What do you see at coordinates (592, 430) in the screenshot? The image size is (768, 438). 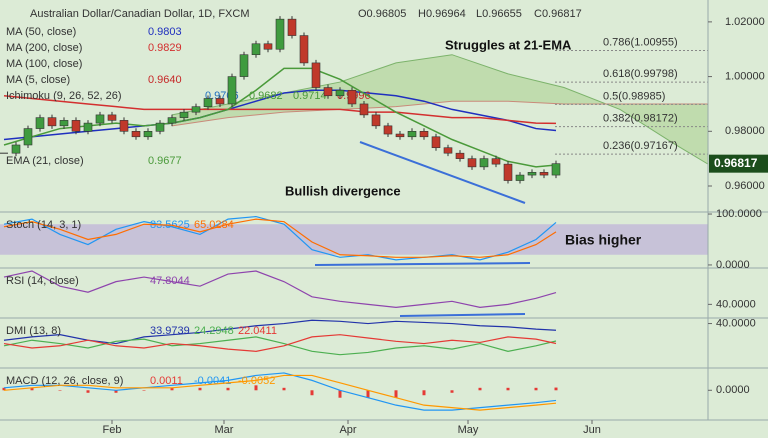 I see `x-tick-label: Jun` at bounding box center [592, 430].